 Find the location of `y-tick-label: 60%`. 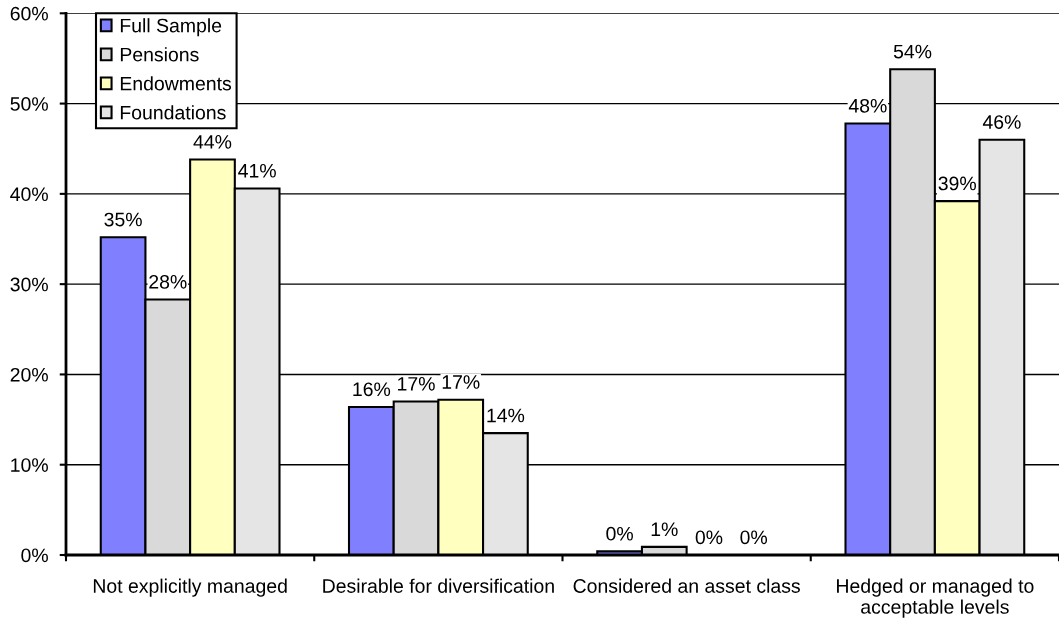

y-tick-label: 60% is located at coordinates (29, 13).